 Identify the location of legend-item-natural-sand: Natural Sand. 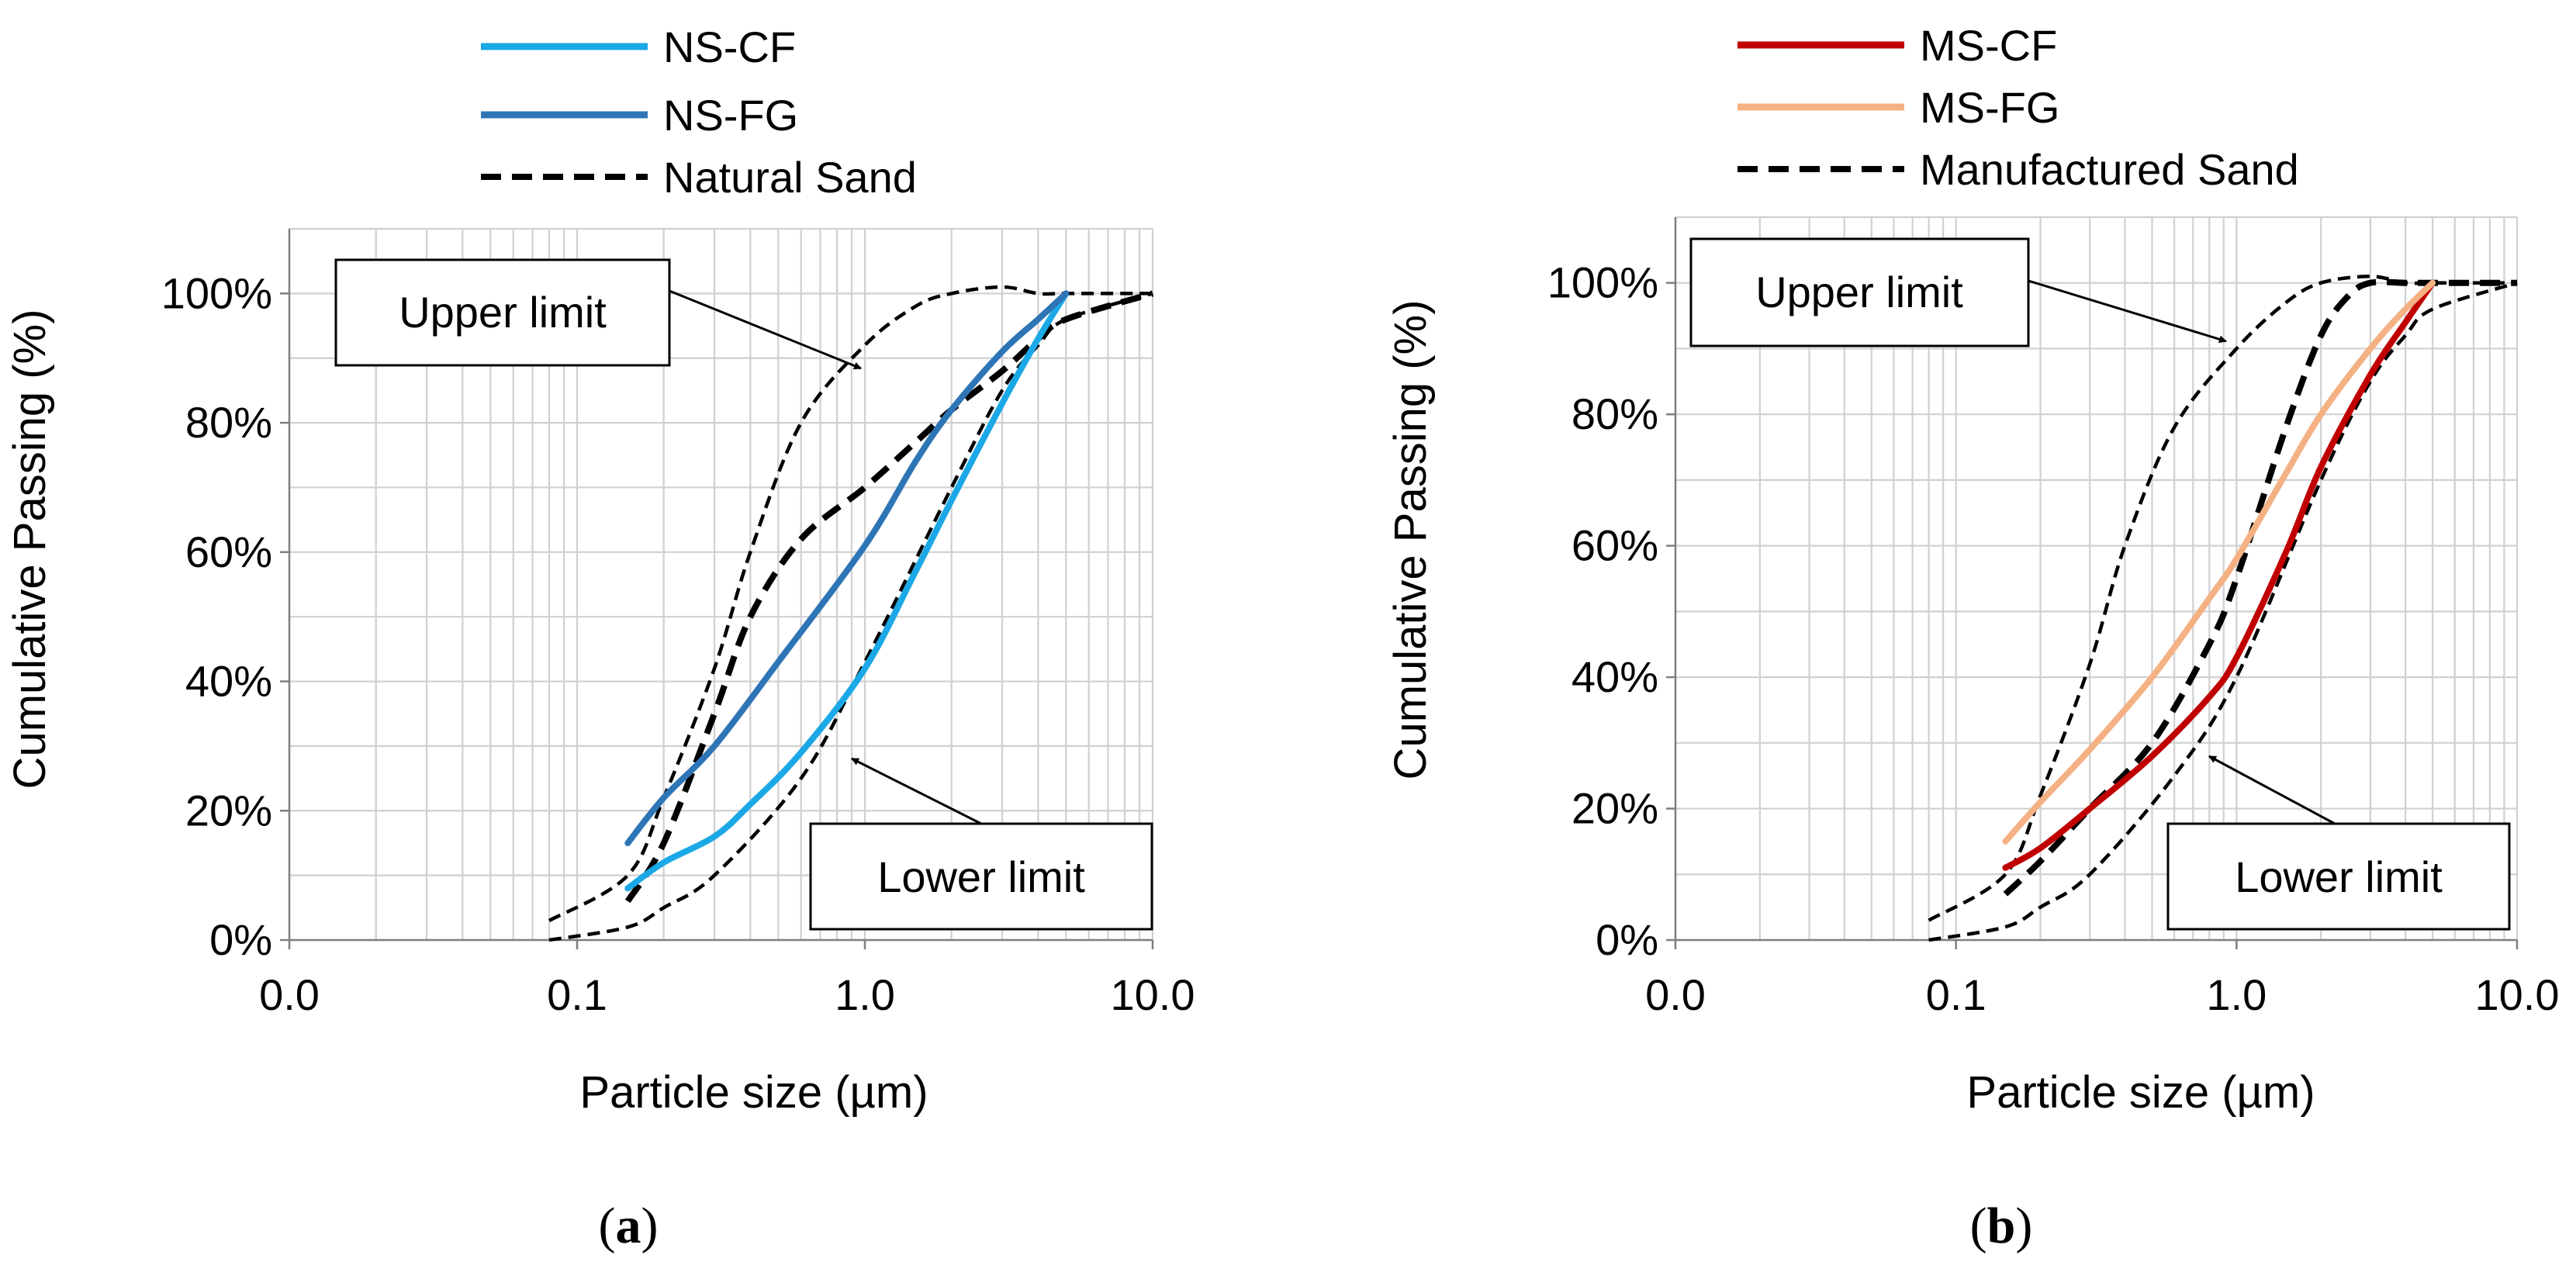
(699, 177).